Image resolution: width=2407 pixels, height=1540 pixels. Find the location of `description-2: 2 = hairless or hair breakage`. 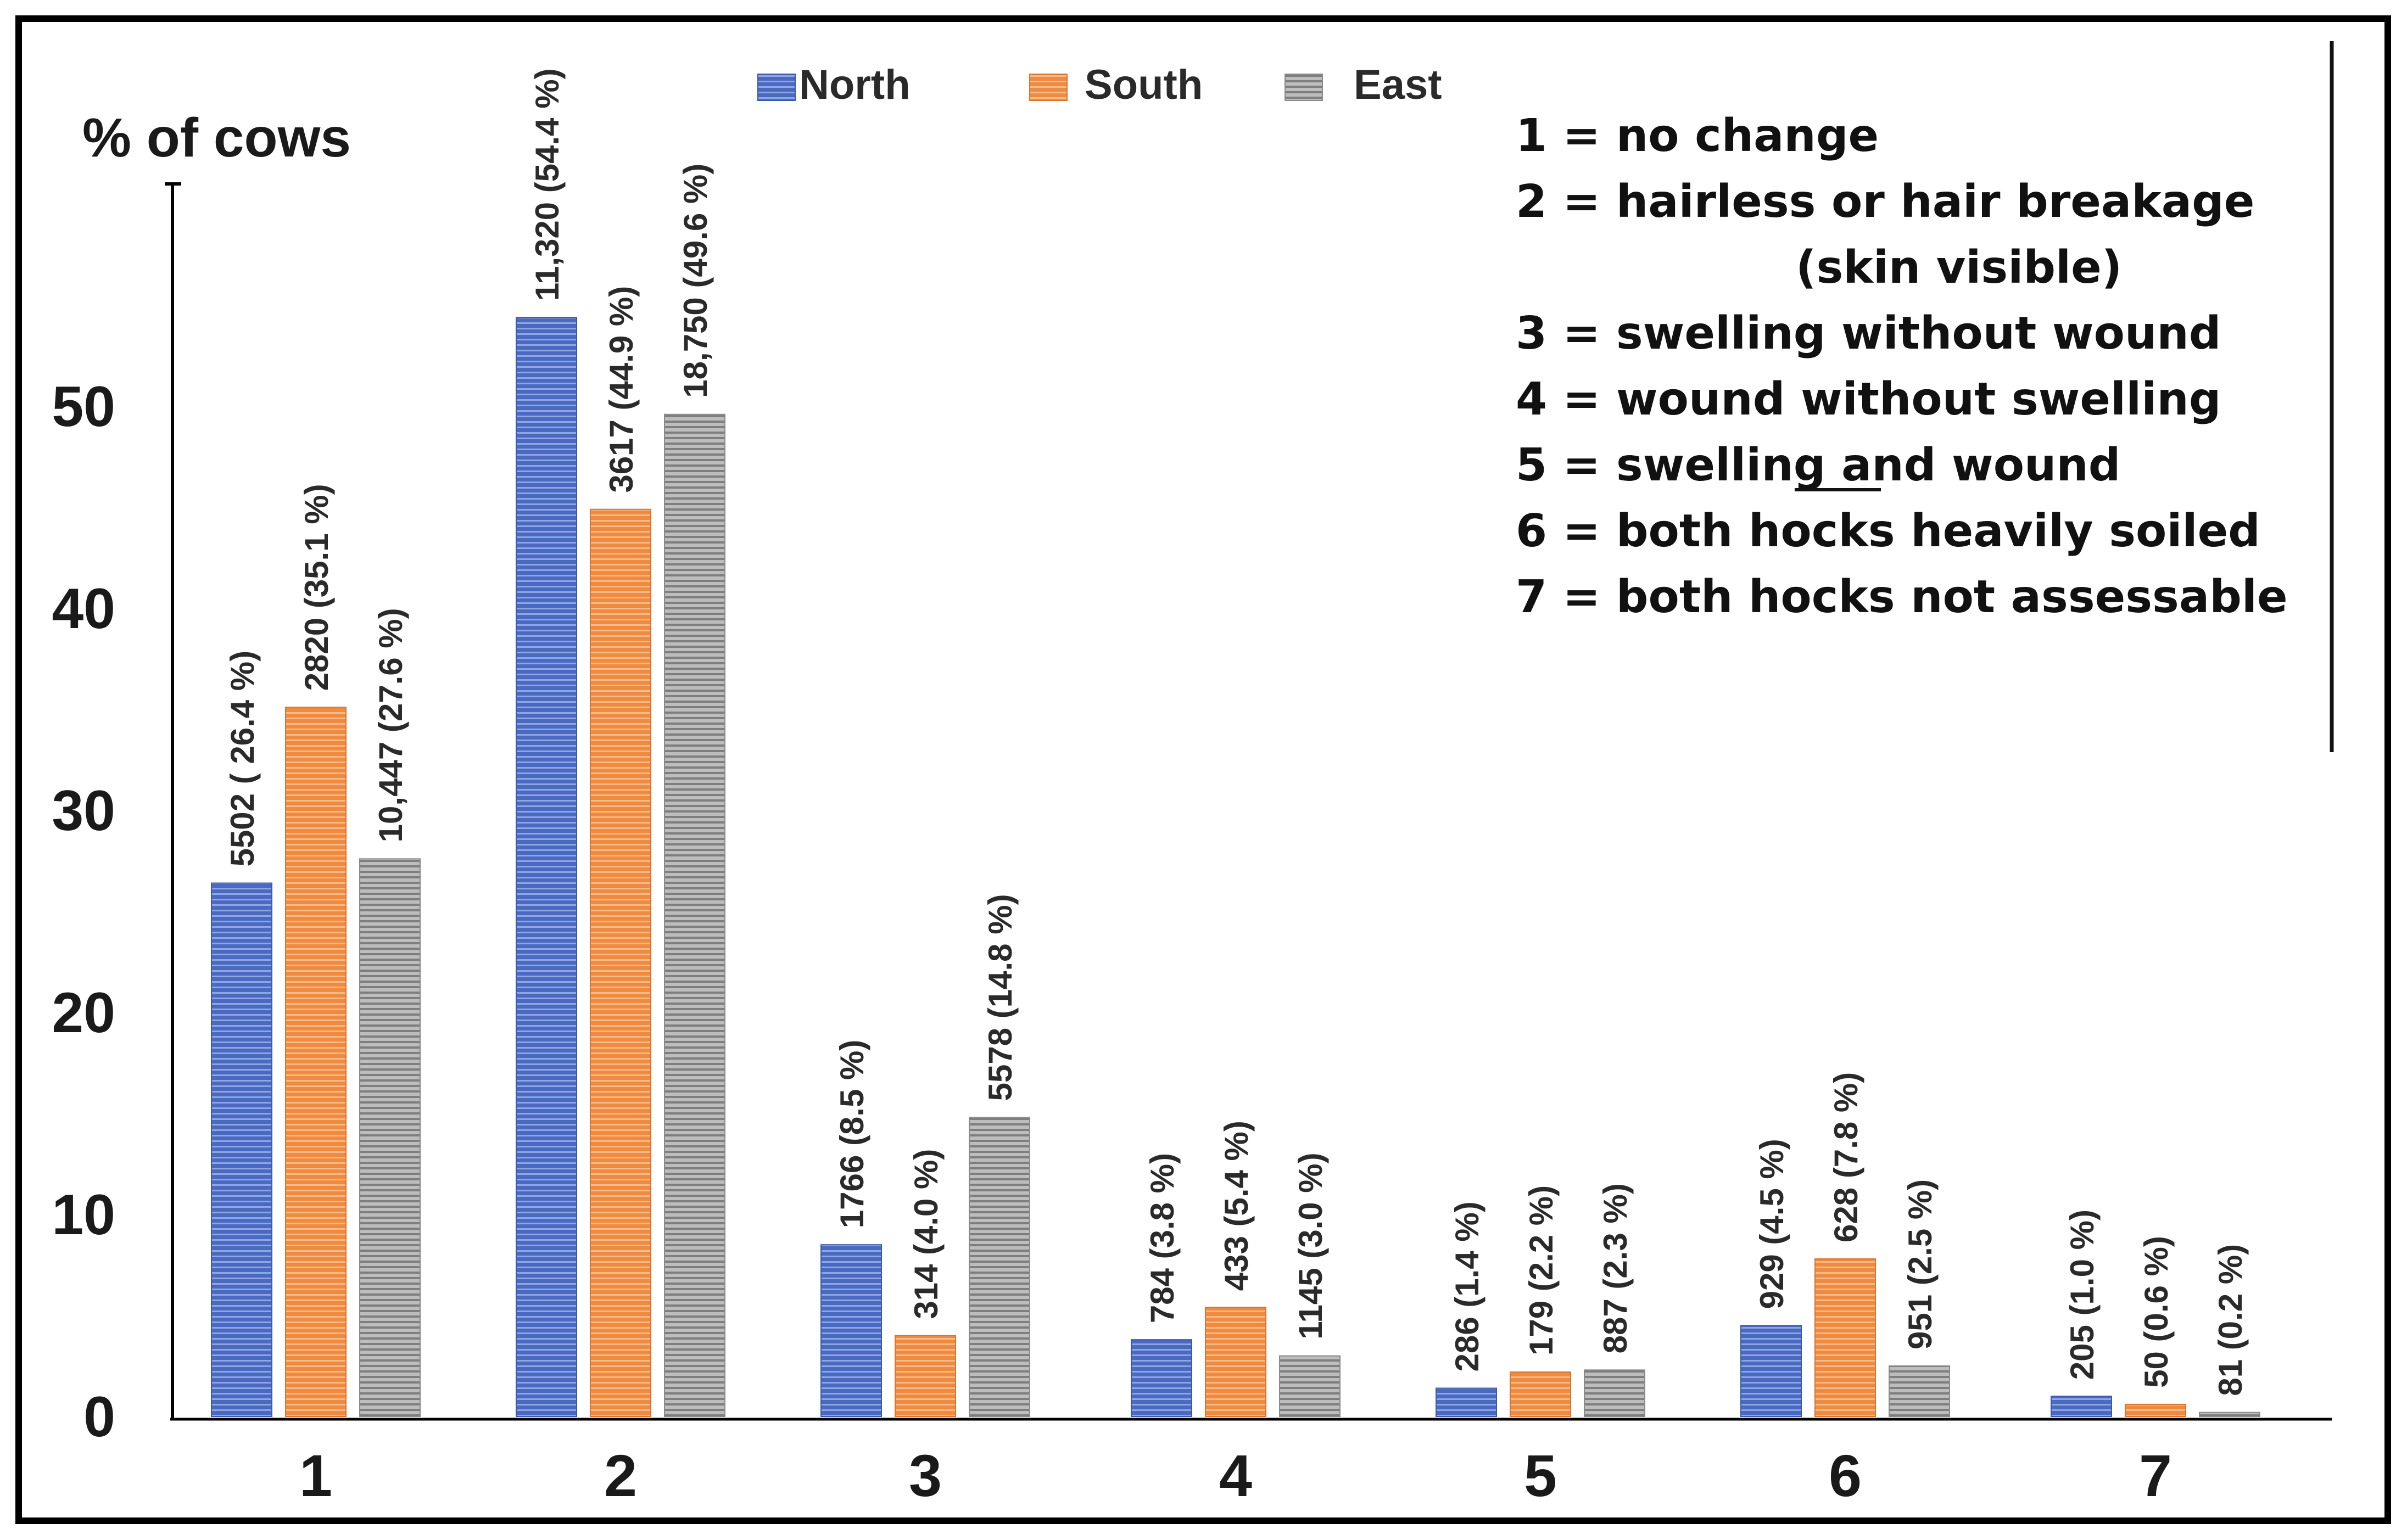

description-2: 2 = hairless or hair breakage is located at coordinates (1885, 202).